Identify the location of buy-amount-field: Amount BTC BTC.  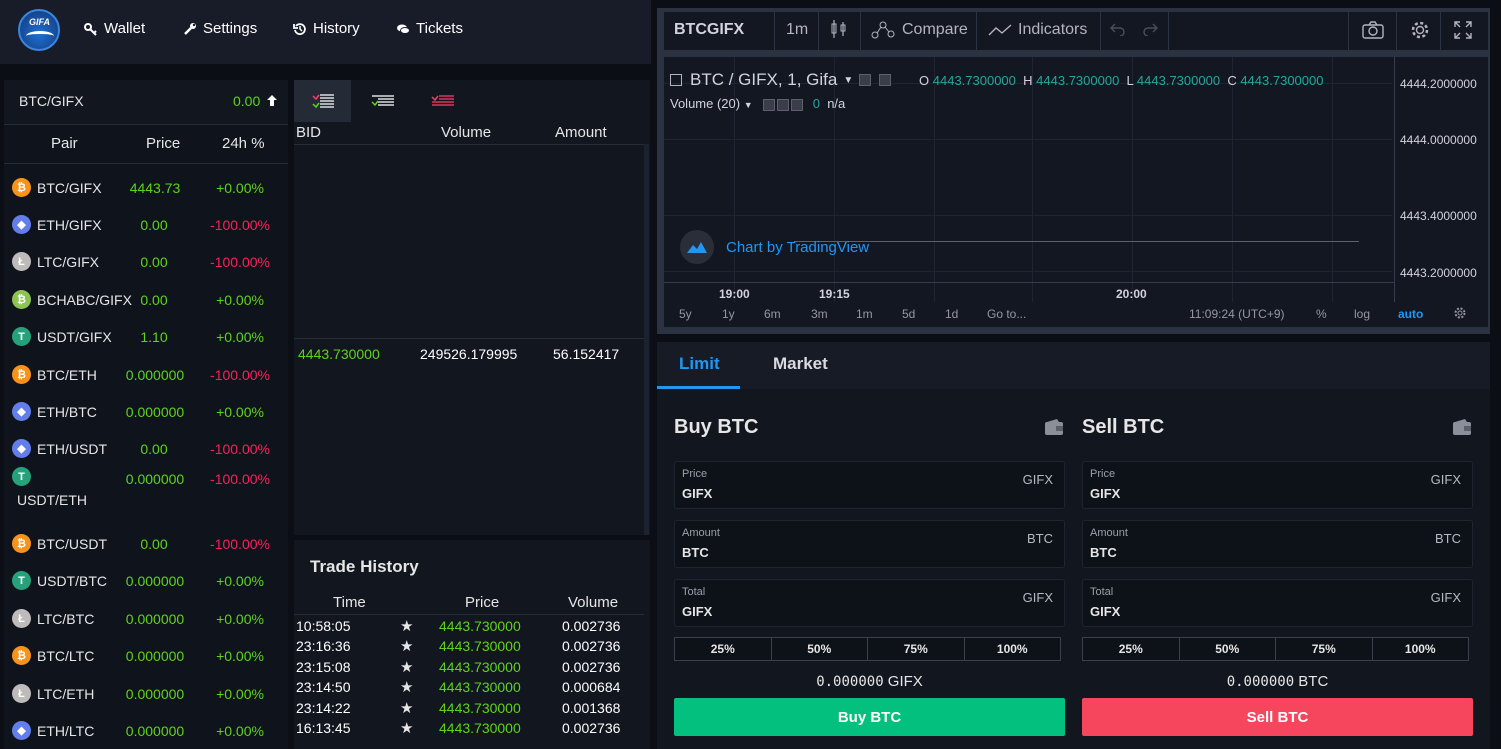
(869, 544).